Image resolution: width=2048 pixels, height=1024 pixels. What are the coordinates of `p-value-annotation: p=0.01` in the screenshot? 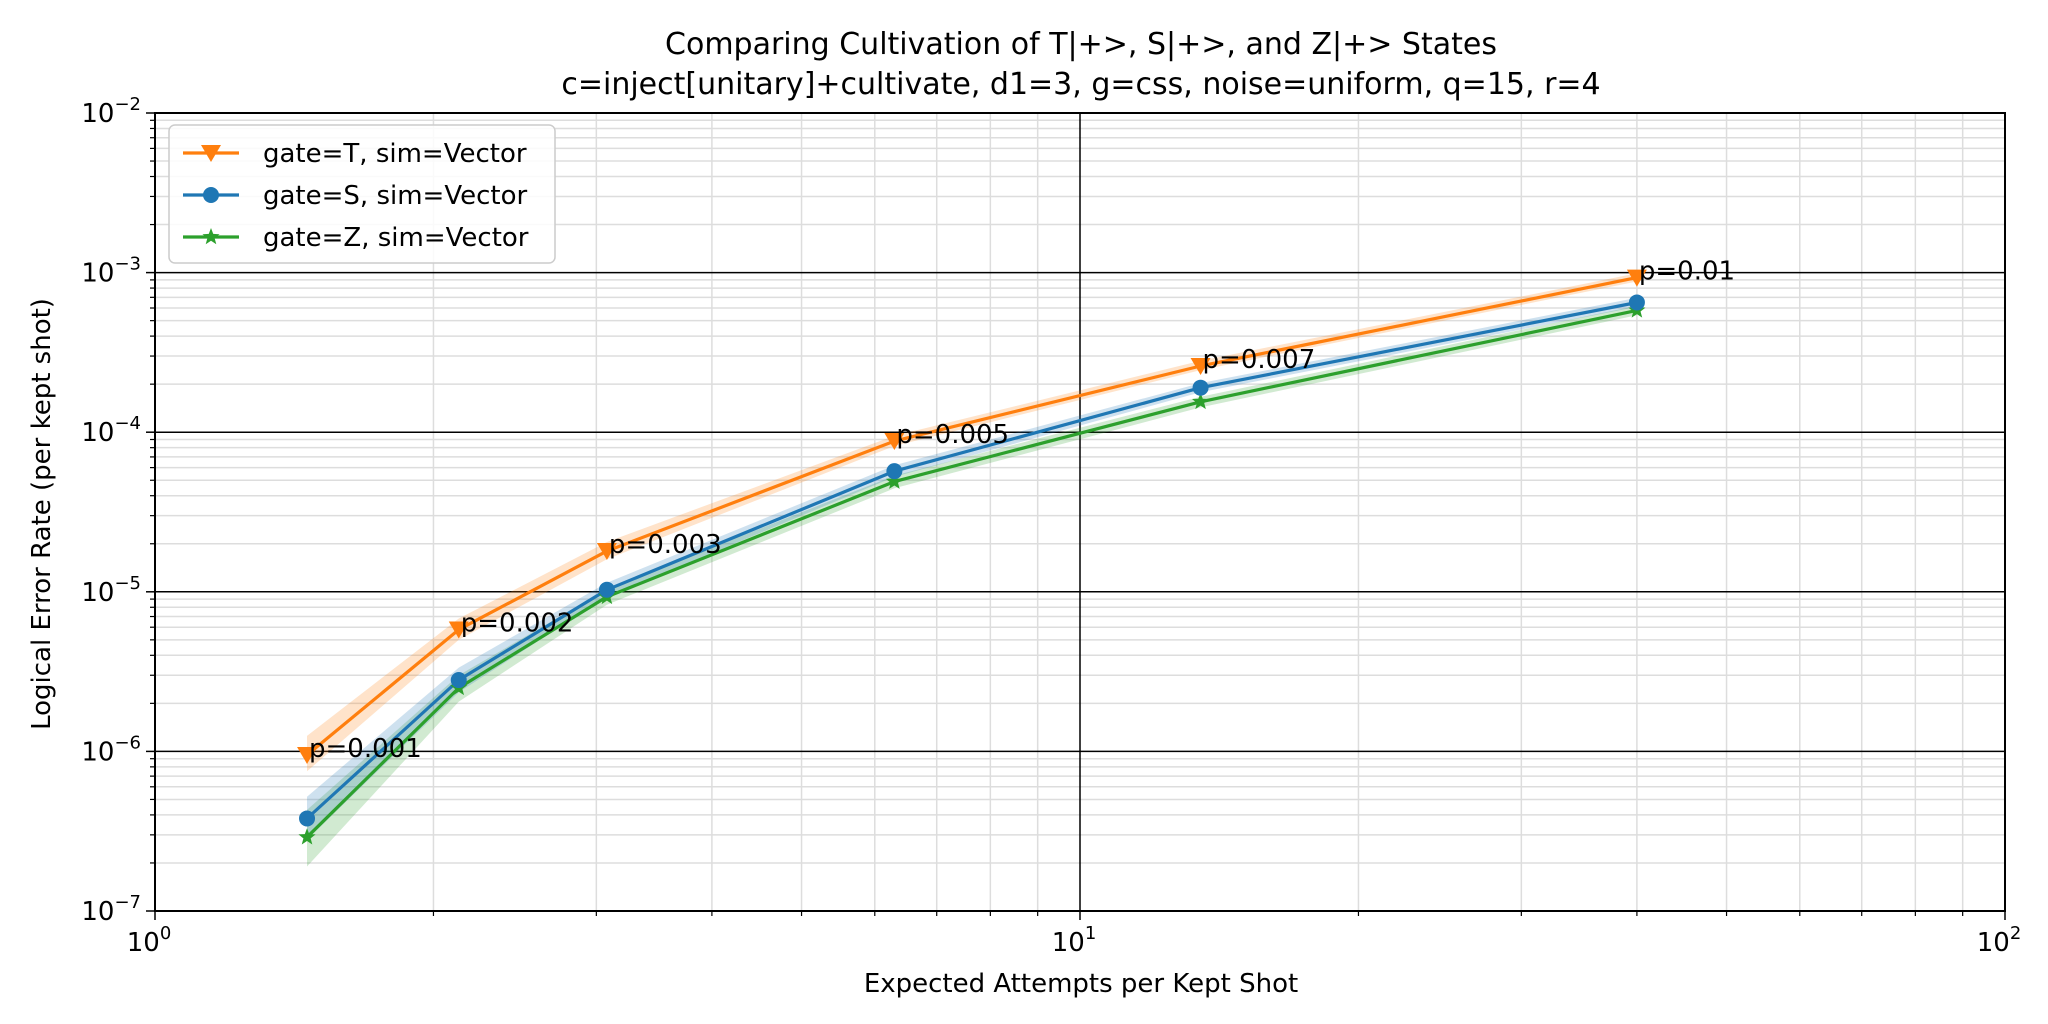 It's located at (1687, 272).